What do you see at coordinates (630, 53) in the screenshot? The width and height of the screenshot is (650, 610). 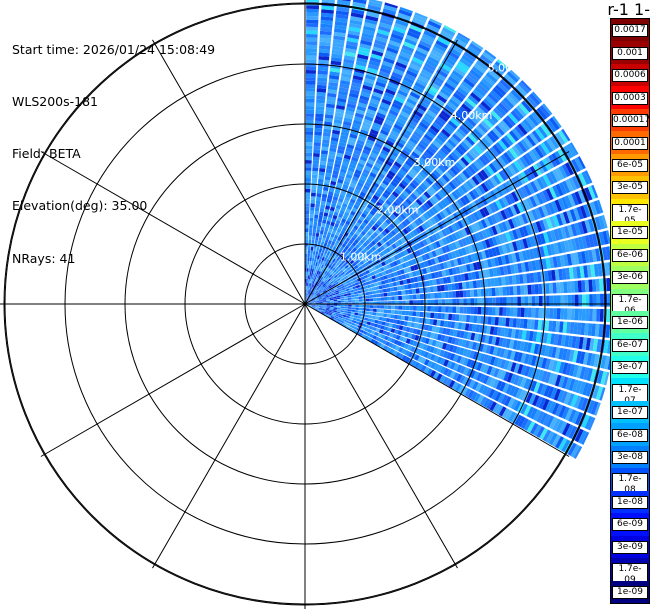 I see `colorbar-label: 0.001` at bounding box center [630, 53].